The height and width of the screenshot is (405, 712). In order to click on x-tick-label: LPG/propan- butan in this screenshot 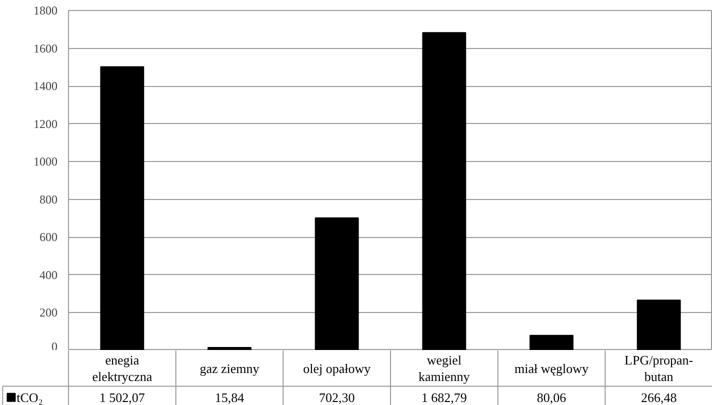, I will do `click(659, 368)`.